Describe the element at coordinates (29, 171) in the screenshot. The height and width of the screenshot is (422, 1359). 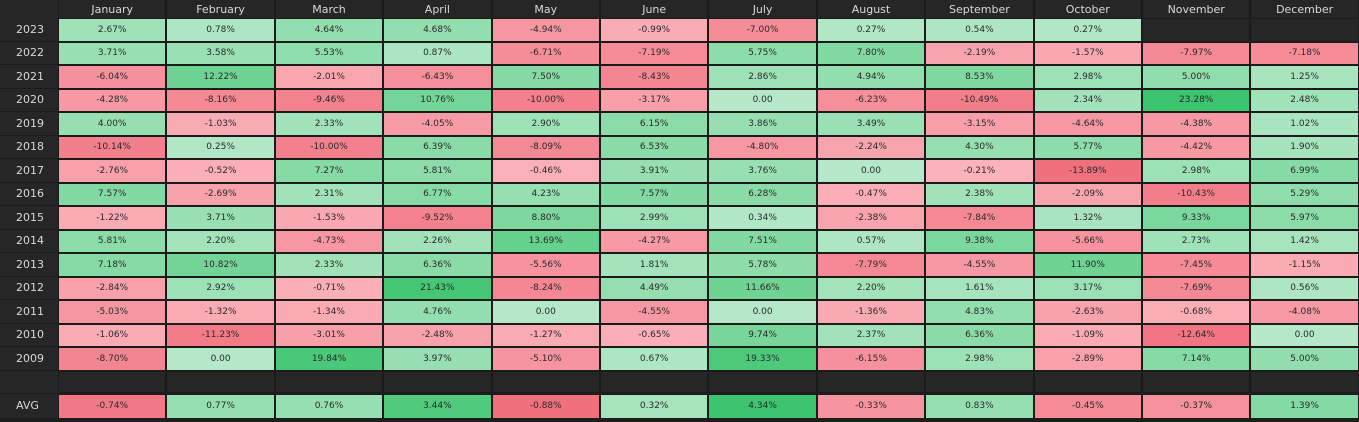
I see `row-label-2017: 2017` at that location.